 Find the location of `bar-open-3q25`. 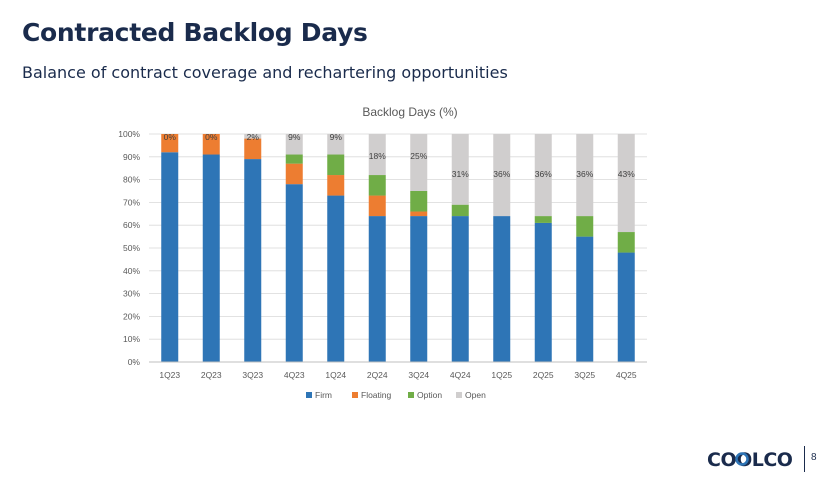

bar-open-3q25 is located at coordinates (585, 175).